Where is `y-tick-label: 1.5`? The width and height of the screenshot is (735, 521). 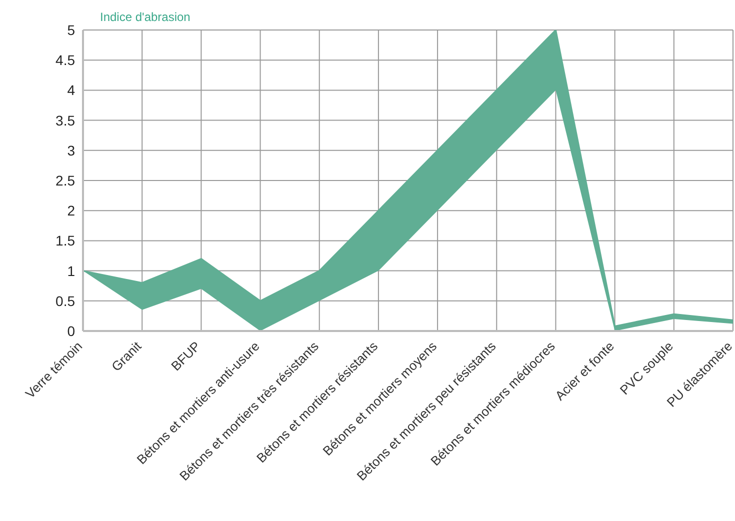
y-tick-label: 1.5 is located at coordinates (66, 240).